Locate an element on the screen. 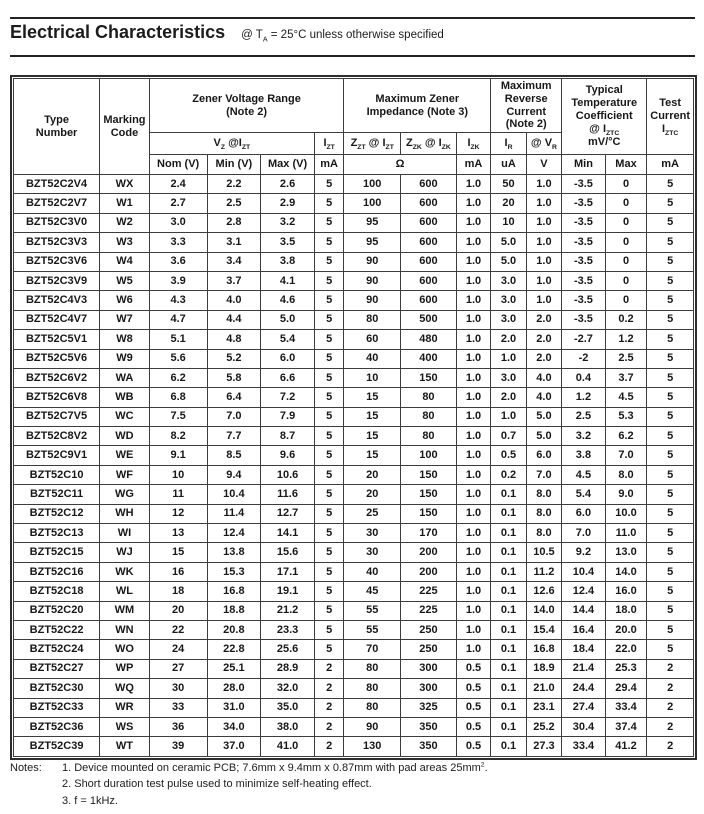 This screenshot has width=704, height=814. cell-value: 90 is located at coordinates (372, 281).